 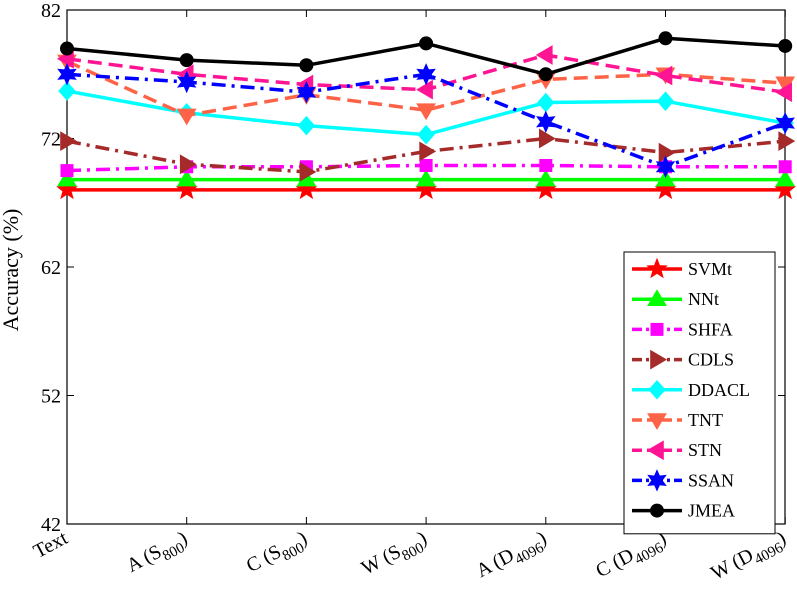 What do you see at coordinates (51, 525) in the screenshot?
I see `y-tick-label: 42` at bounding box center [51, 525].